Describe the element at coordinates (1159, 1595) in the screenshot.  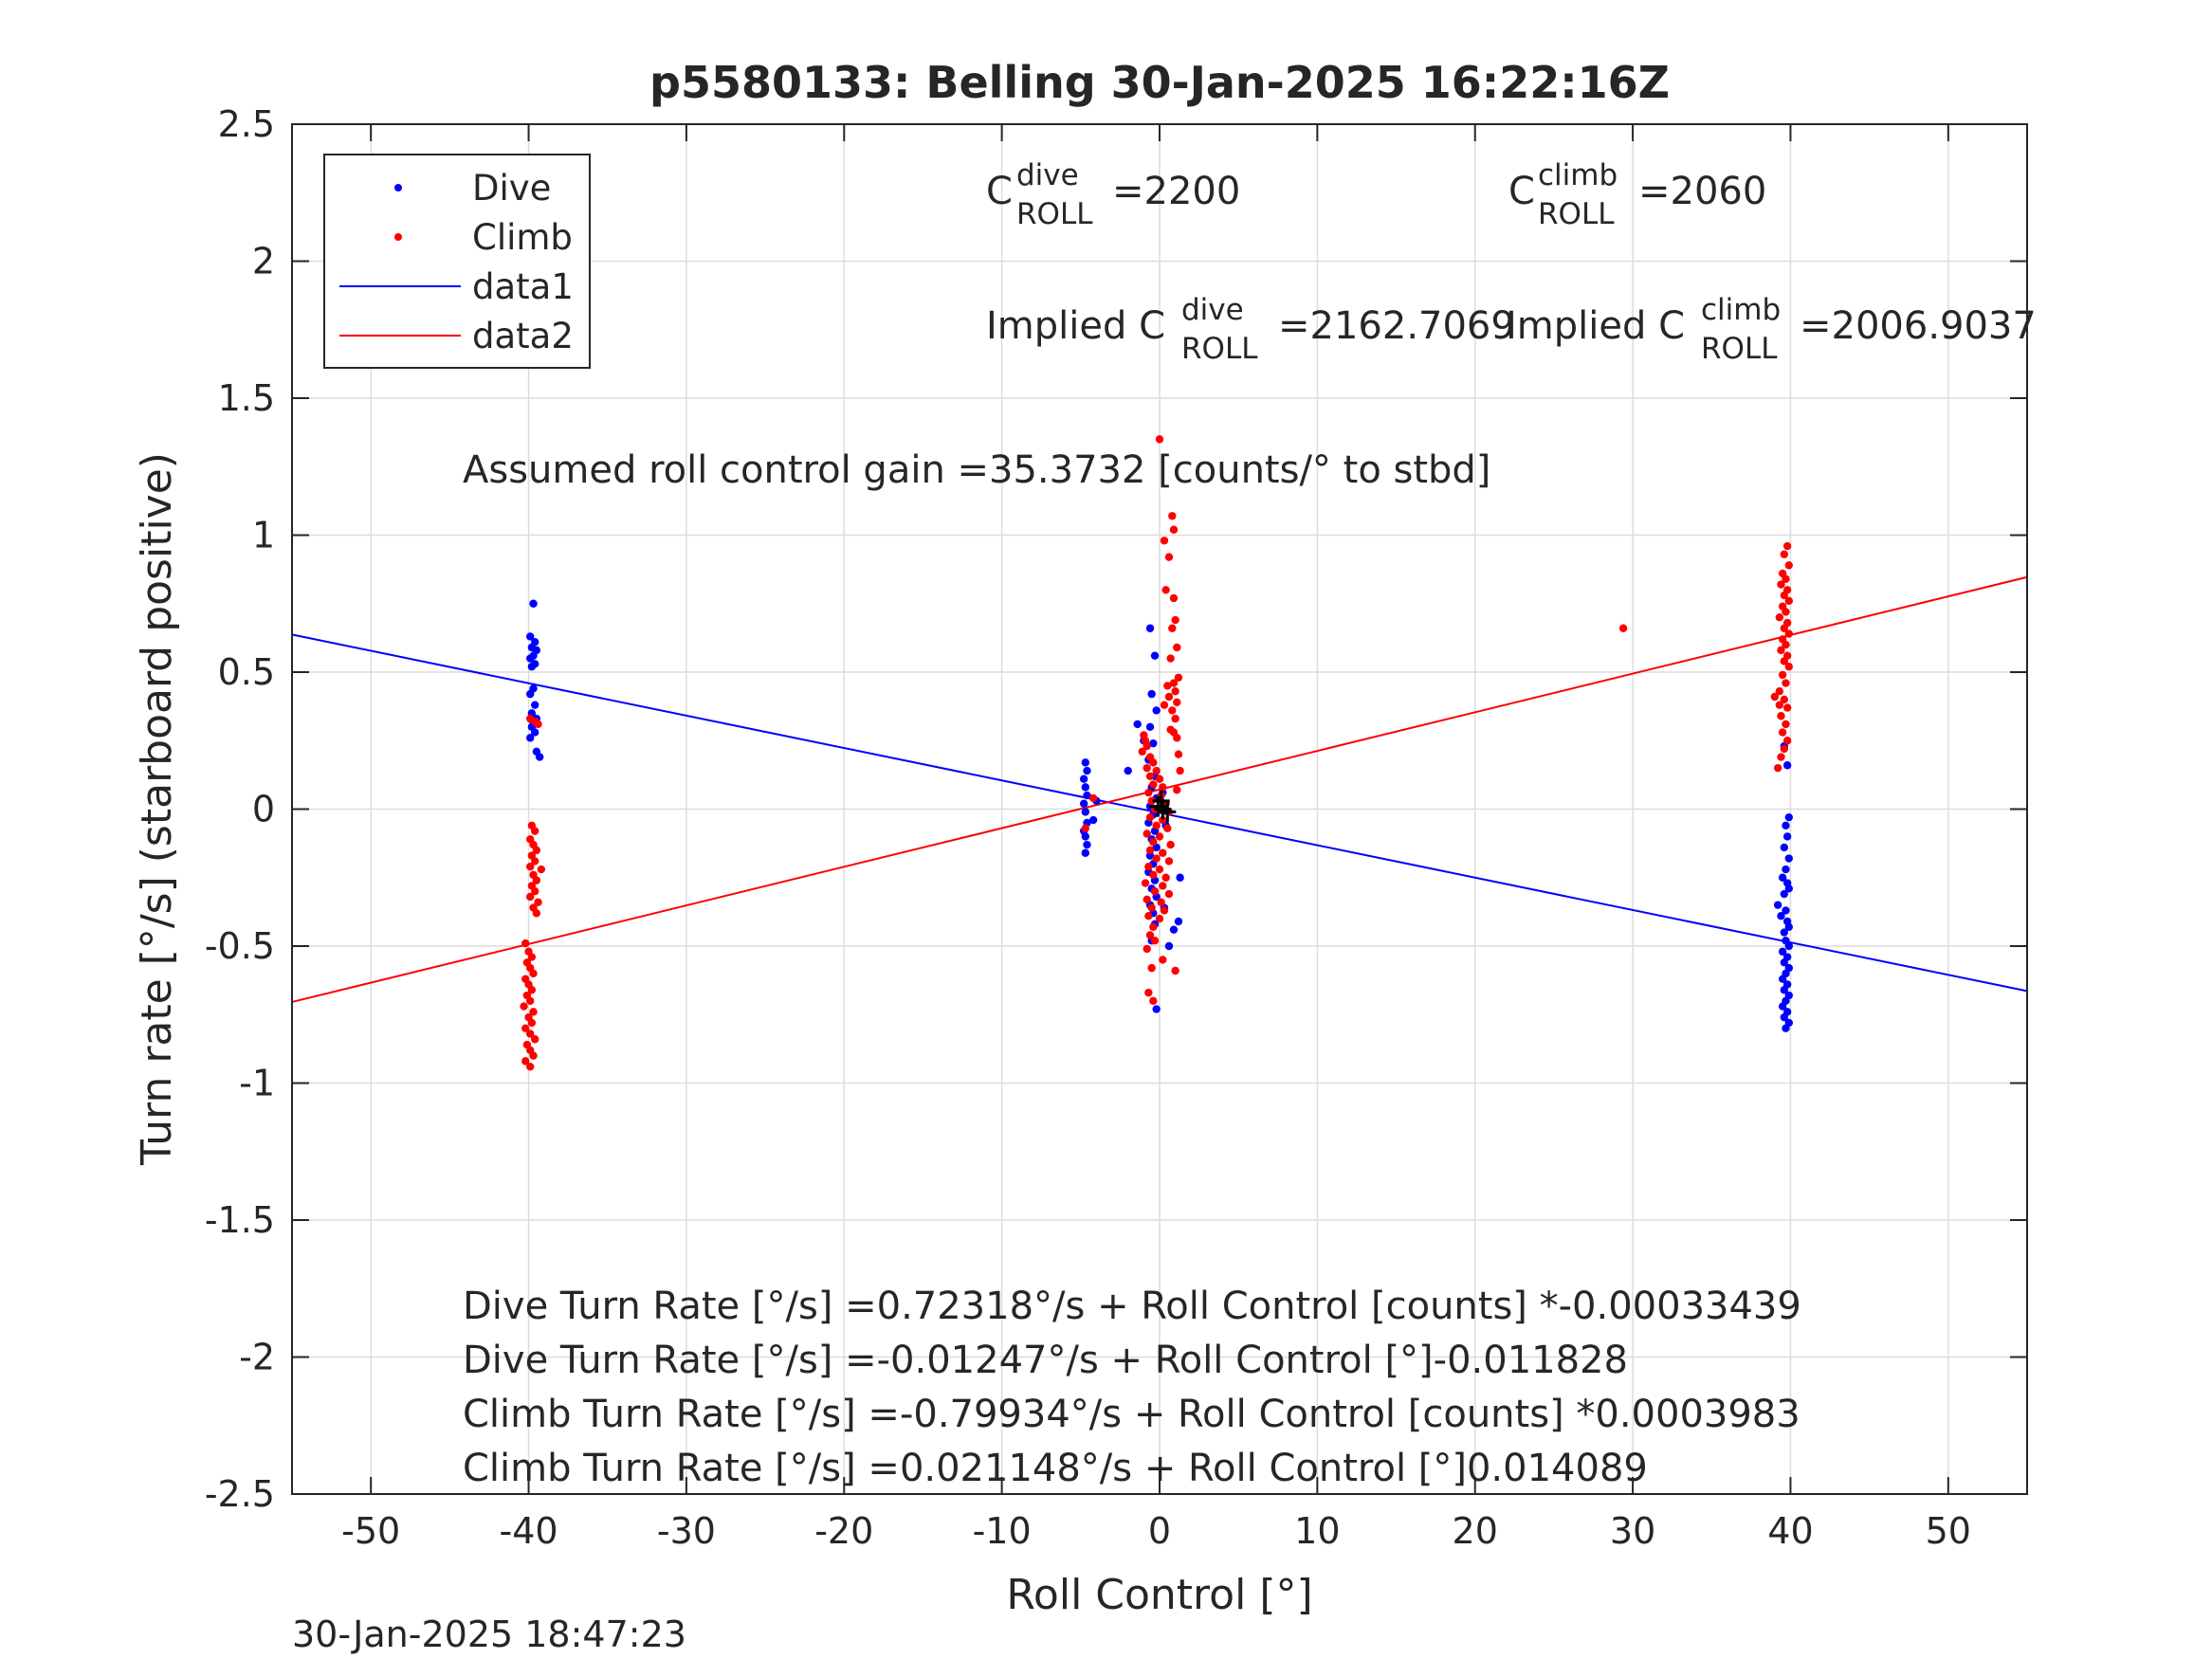
I see `x-axis-label: Roll Control [°]` at that location.